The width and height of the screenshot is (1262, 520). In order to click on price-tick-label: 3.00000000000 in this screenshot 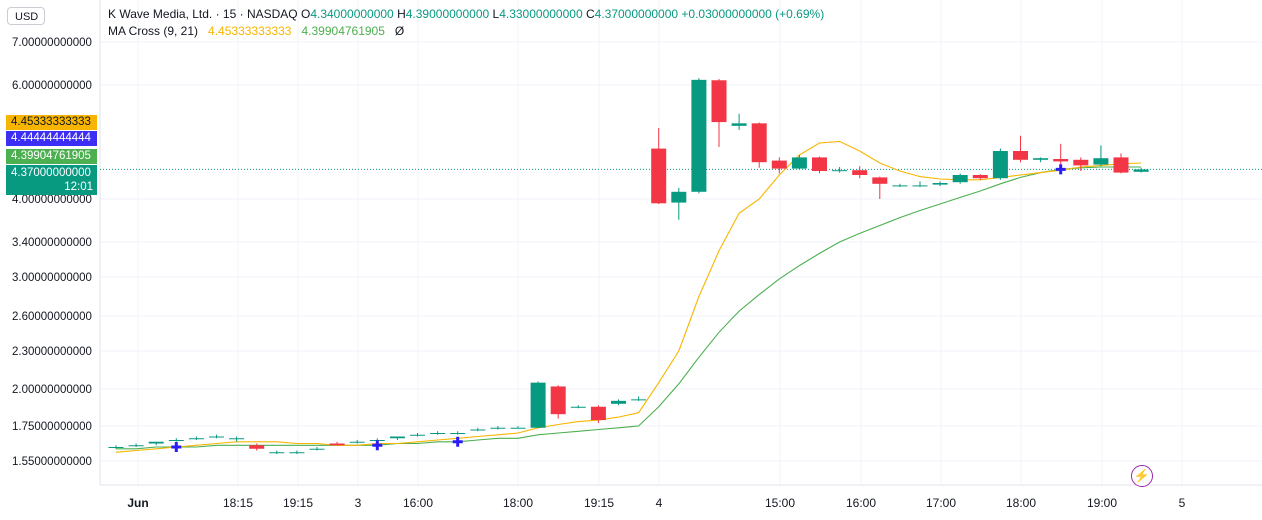, I will do `click(52, 278)`.